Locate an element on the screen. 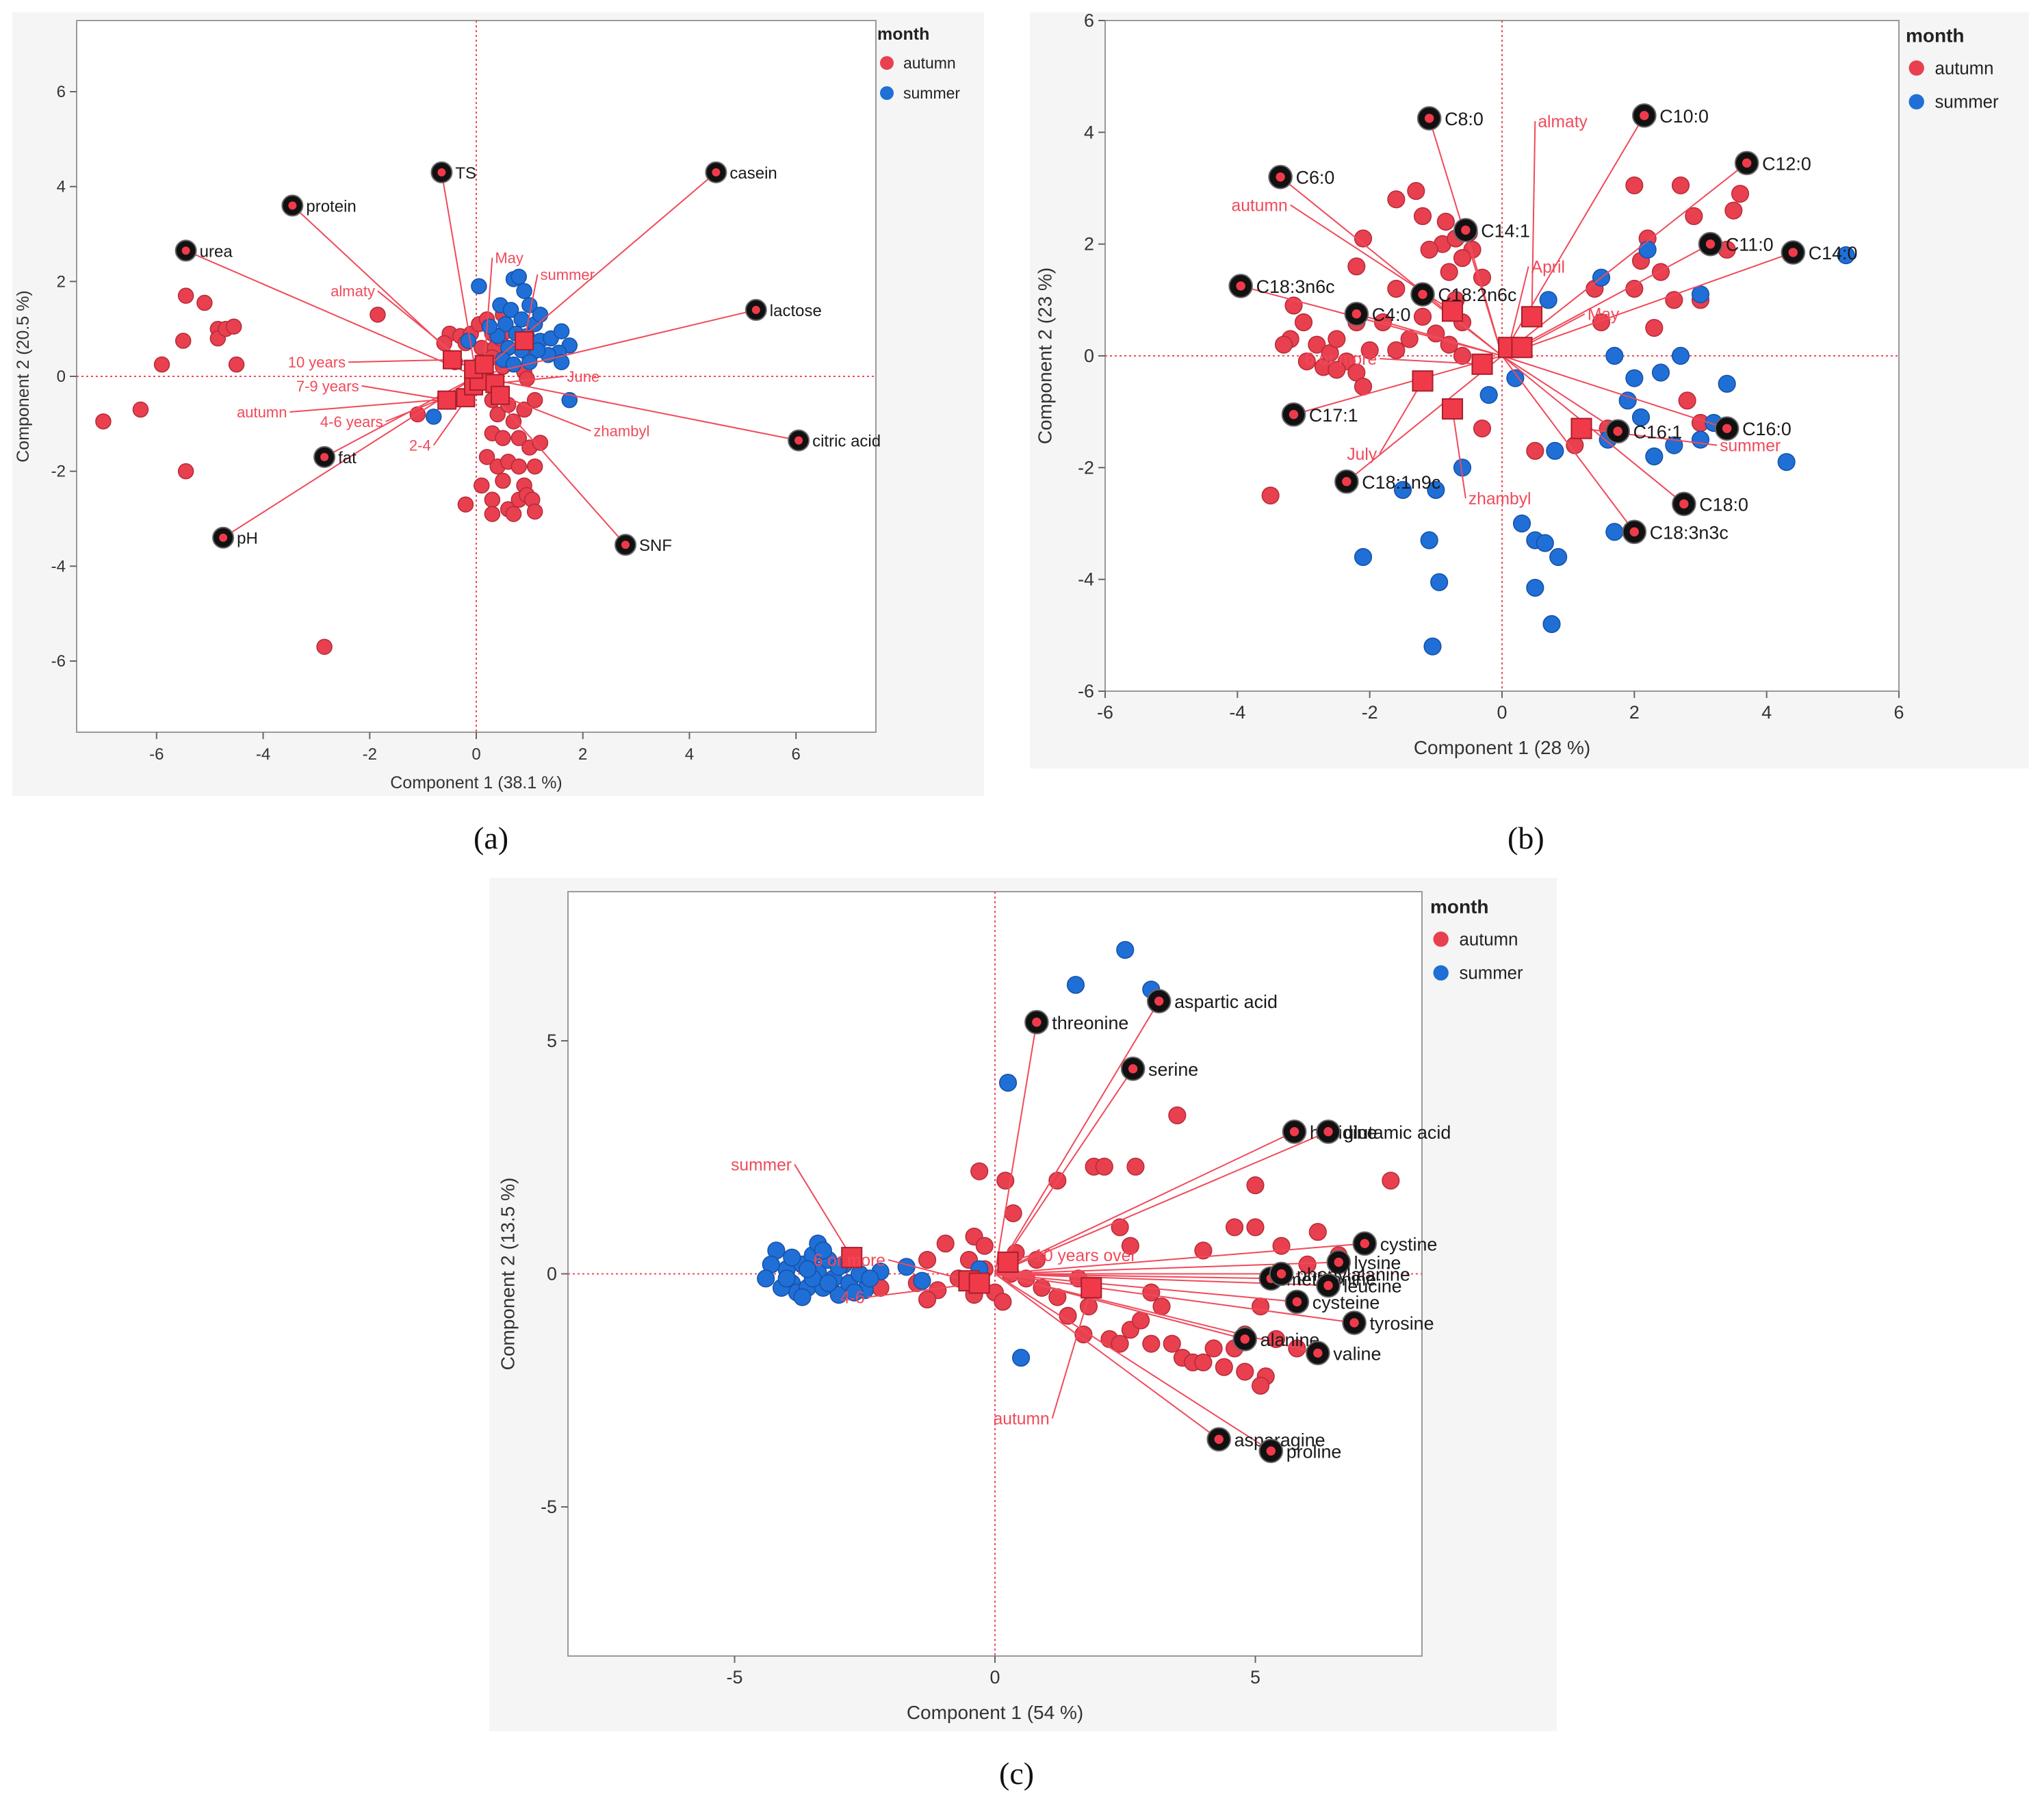  loading-label: C18:2n6c is located at coordinates (1477, 295).